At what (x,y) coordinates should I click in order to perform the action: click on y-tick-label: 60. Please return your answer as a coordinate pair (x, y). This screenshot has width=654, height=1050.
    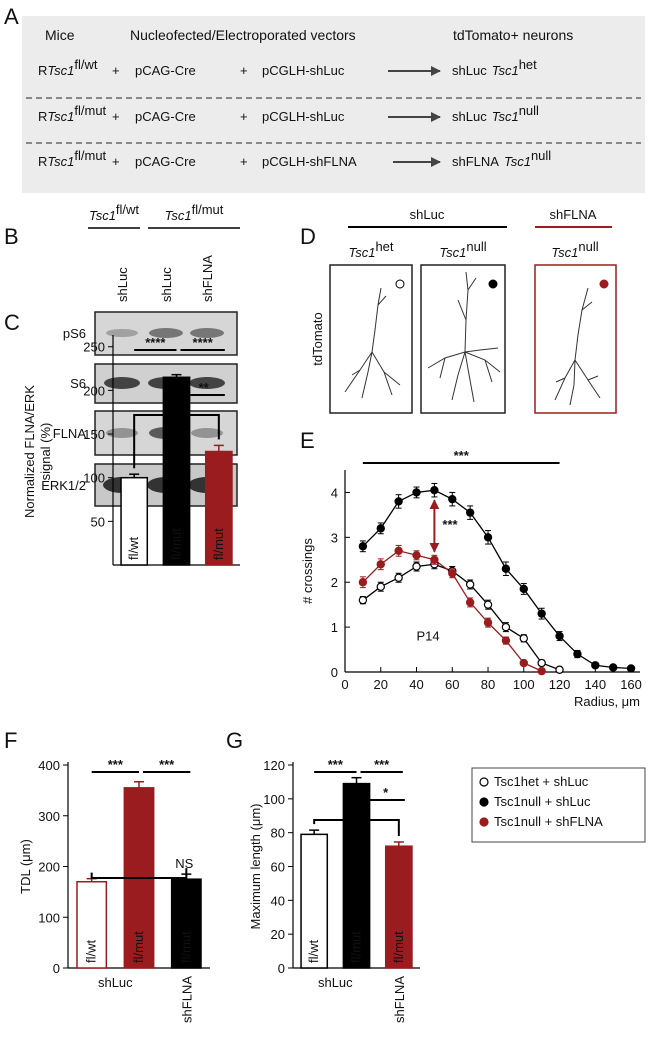
    Looking at the image, I should click on (278, 867).